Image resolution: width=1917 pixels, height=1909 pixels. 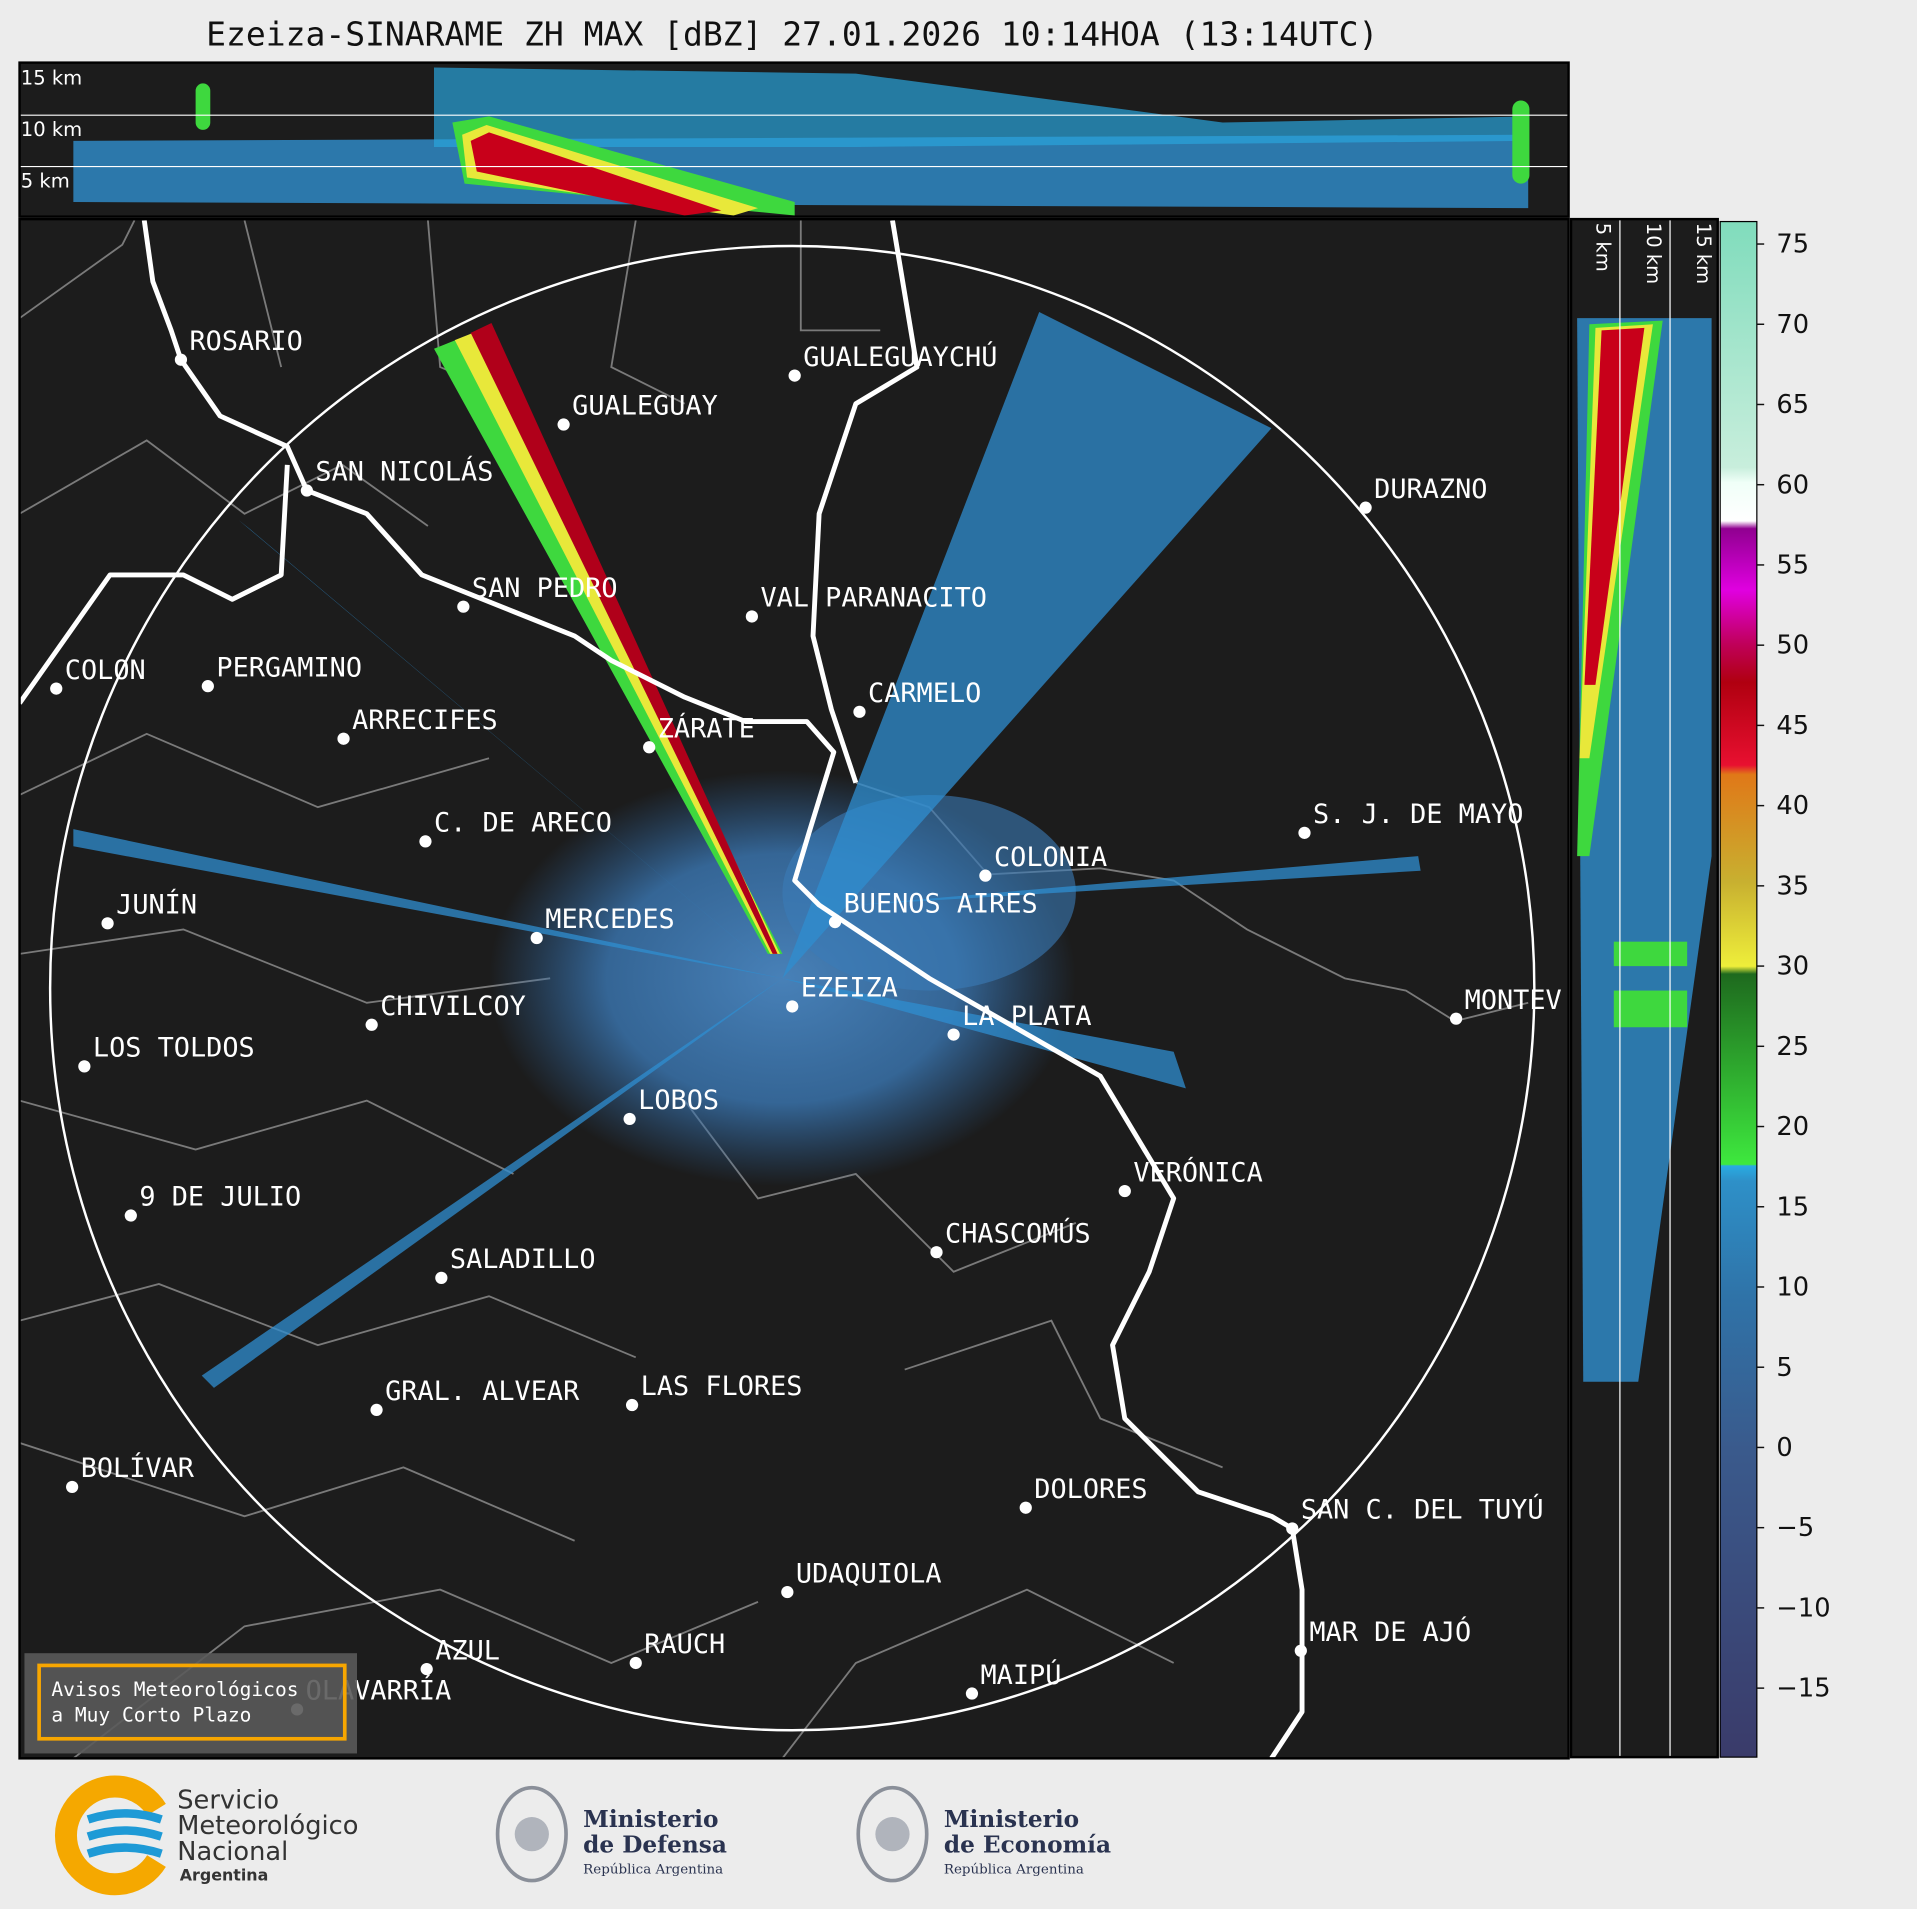 What do you see at coordinates (174, 1689) in the screenshot?
I see `notice-line: Avisos Meteorológicos` at bounding box center [174, 1689].